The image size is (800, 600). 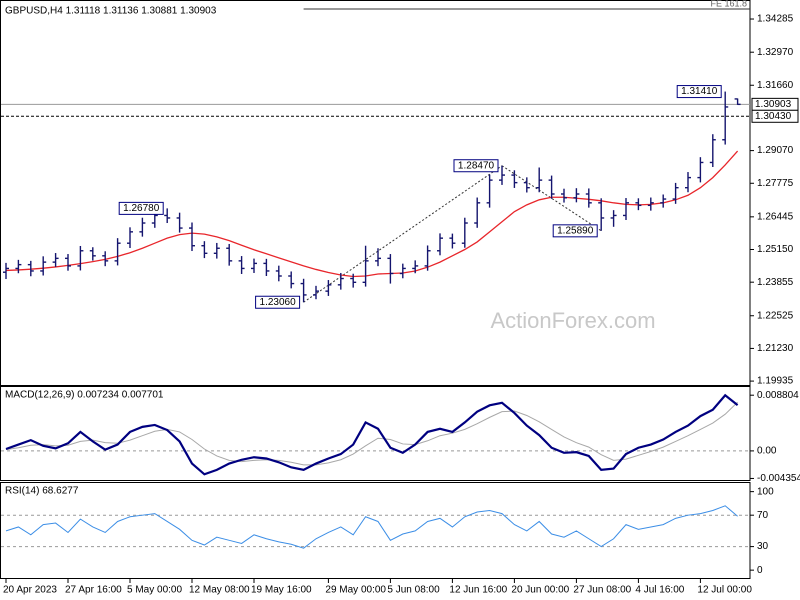 What do you see at coordinates (42, 491) in the screenshot?
I see `panel-title: RSI(14) 68.6277` at bounding box center [42, 491].